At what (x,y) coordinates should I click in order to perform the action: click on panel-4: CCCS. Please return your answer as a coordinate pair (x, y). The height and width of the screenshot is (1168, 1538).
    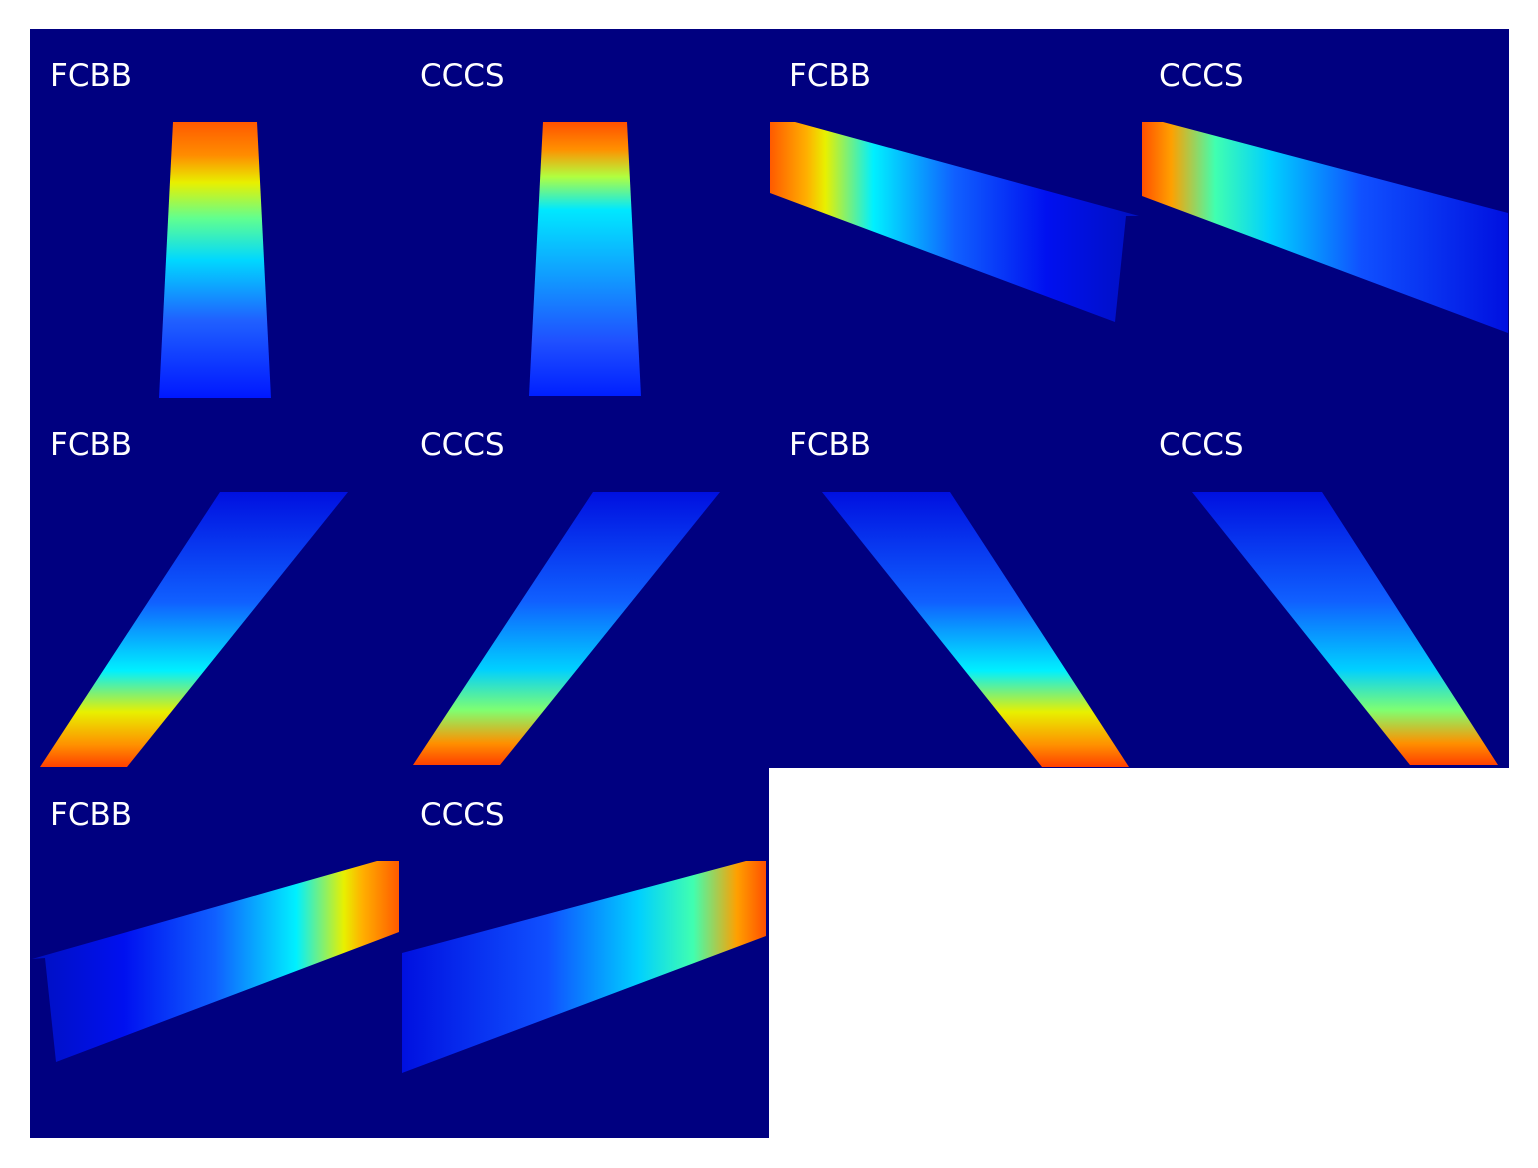
    Looking at the image, I should click on (1324, 214).